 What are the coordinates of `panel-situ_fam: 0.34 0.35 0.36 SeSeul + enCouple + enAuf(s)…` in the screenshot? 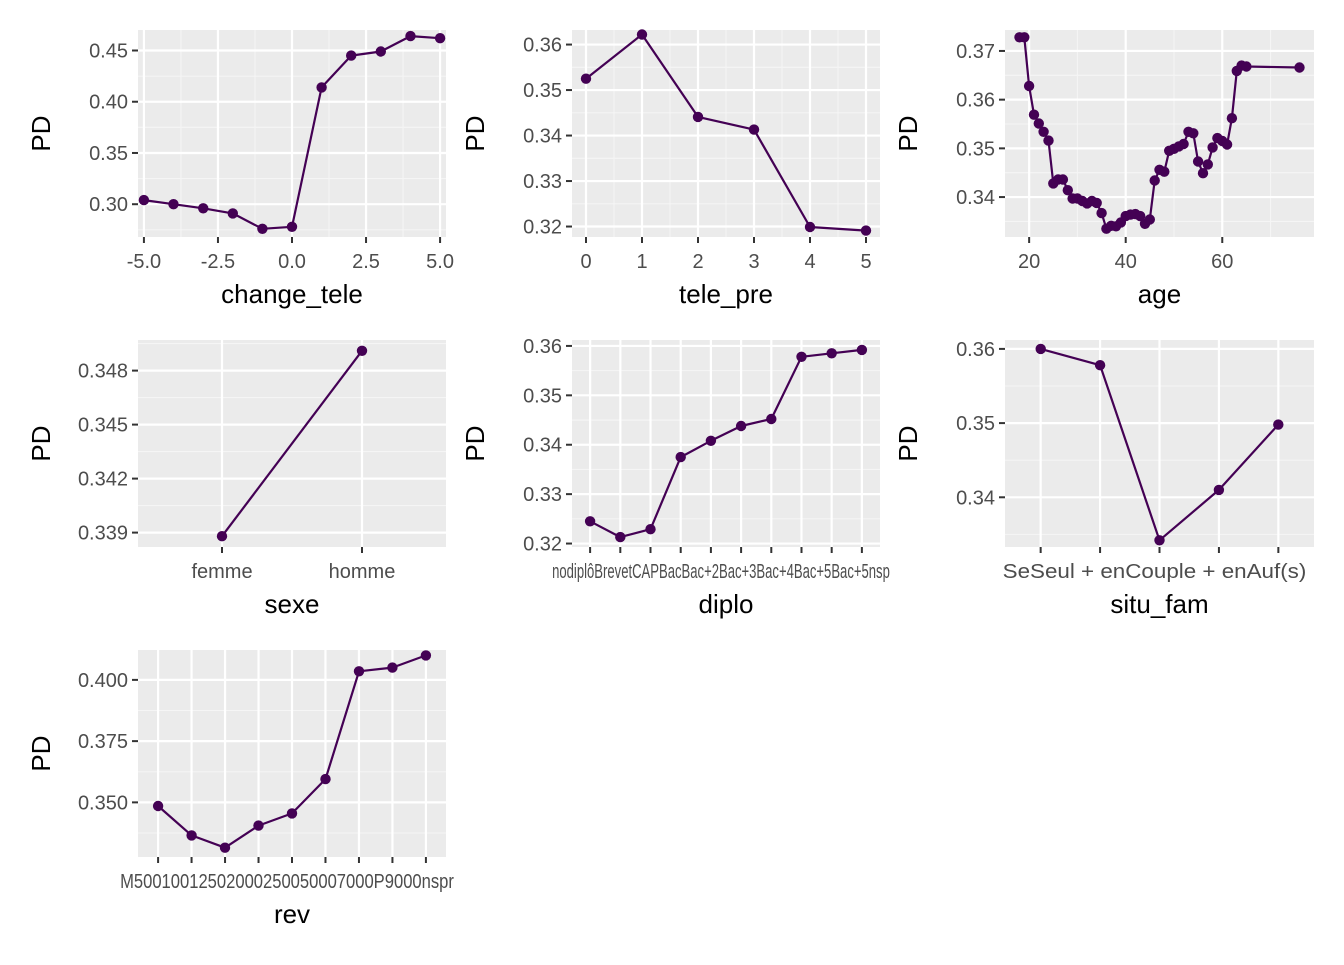 It's located at (1103, 479).